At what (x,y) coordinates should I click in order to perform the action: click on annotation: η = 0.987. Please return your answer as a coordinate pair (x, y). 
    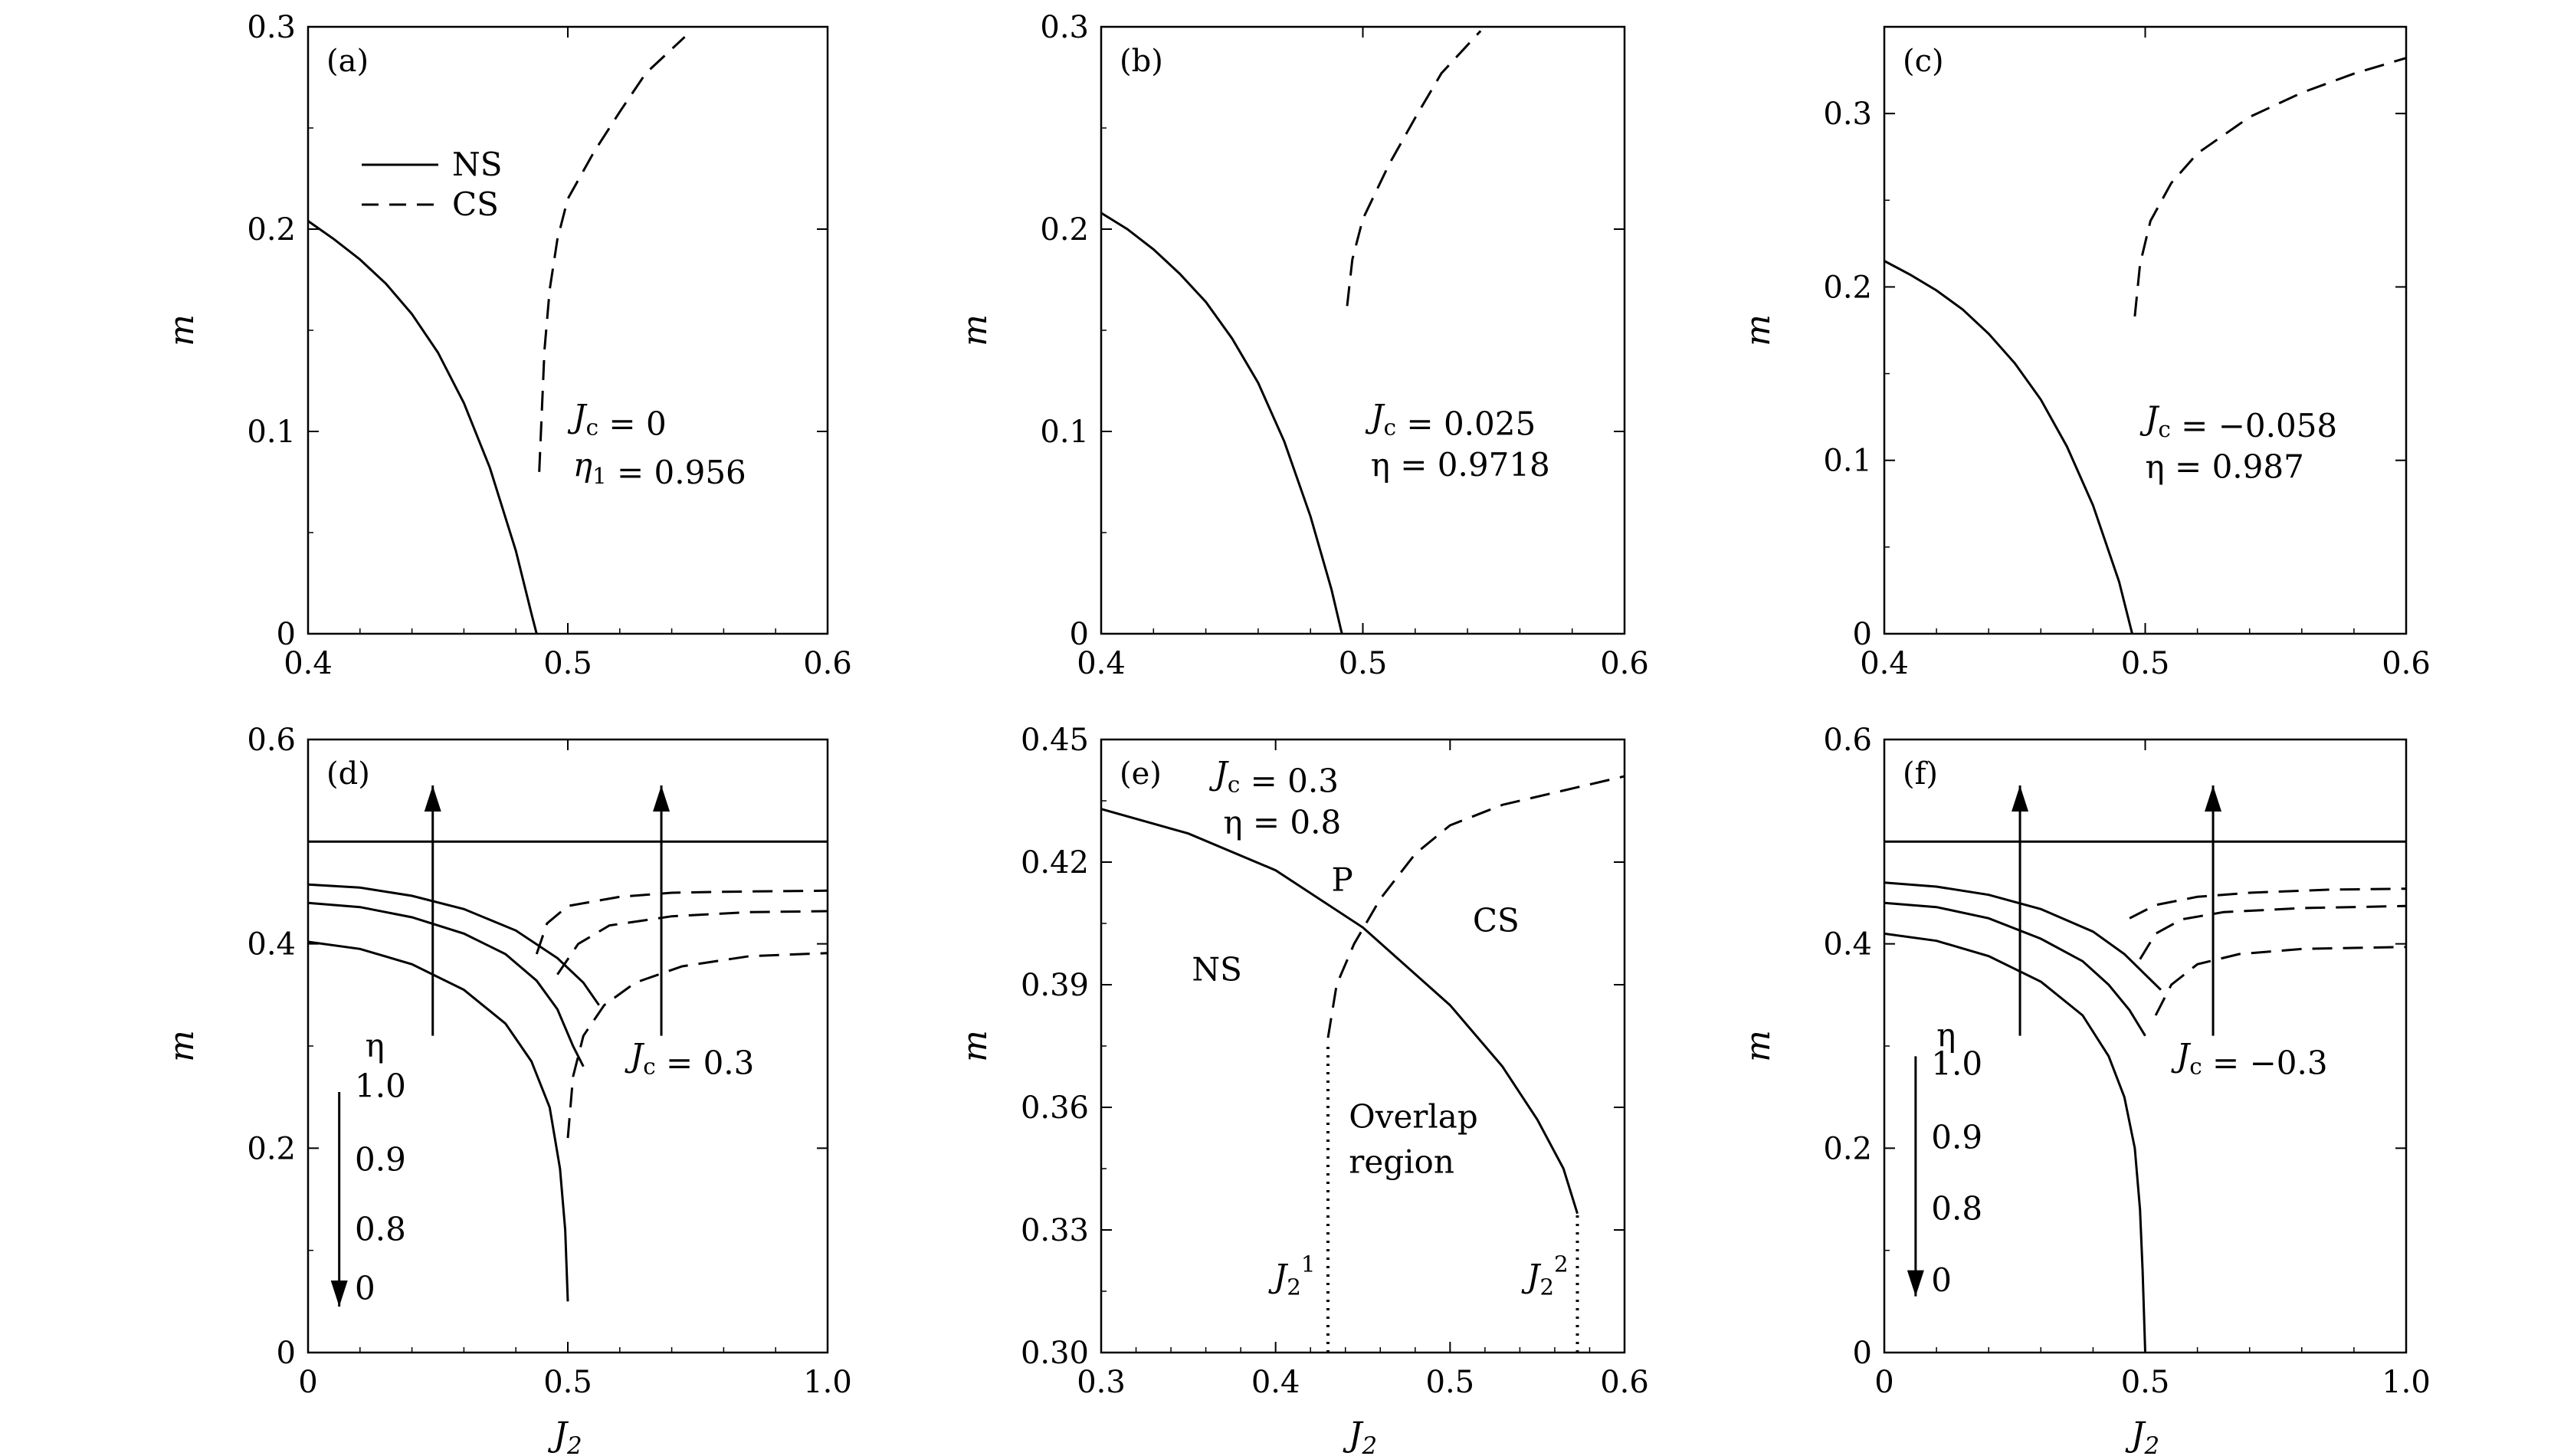
    Looking at the image, I should click on (2225, 466).